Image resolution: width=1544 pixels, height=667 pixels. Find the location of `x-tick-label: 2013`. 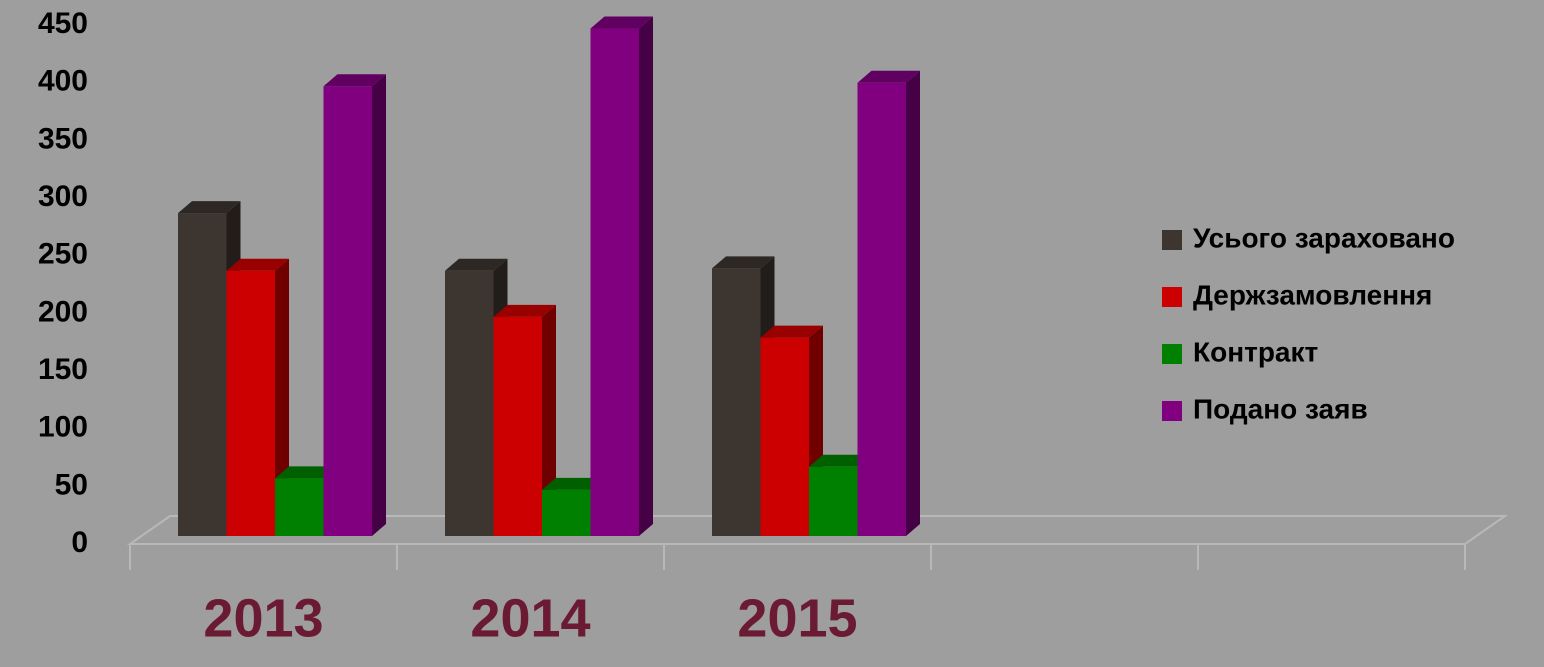

x-tick-label: 2013 is located at coordinates (263, 618).